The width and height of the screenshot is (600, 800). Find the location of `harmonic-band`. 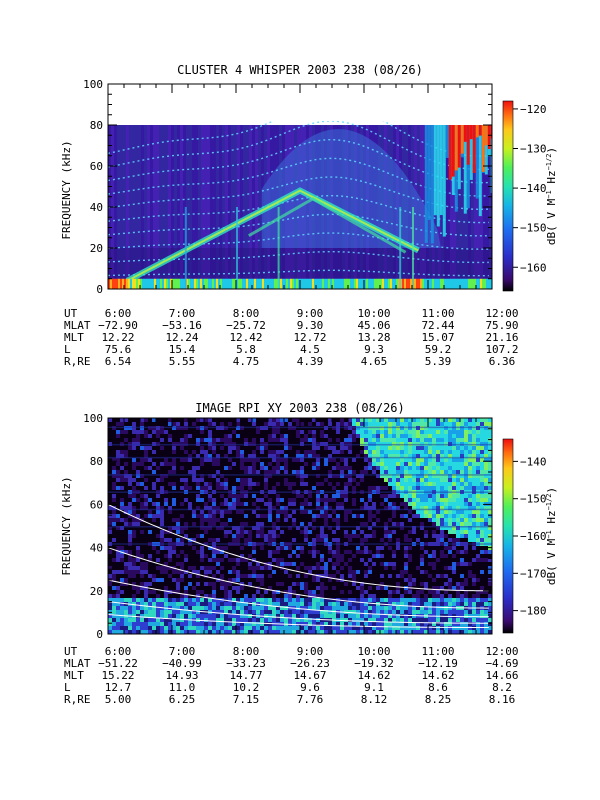

harmonic-band is located at coordinates (298, 241).